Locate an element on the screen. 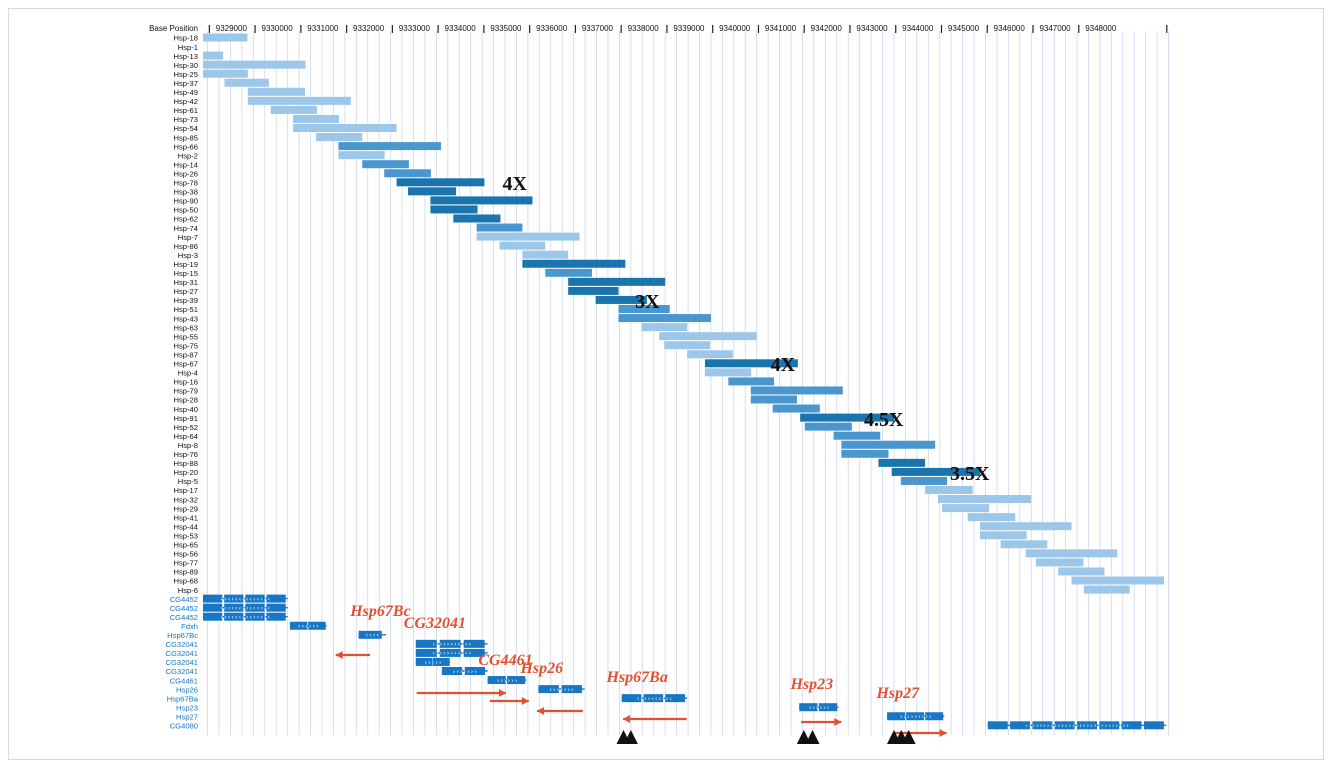 The height and width of the screenshot is (764, 1335). track-label: Hsp-25 is located at coordinates (186, 74).